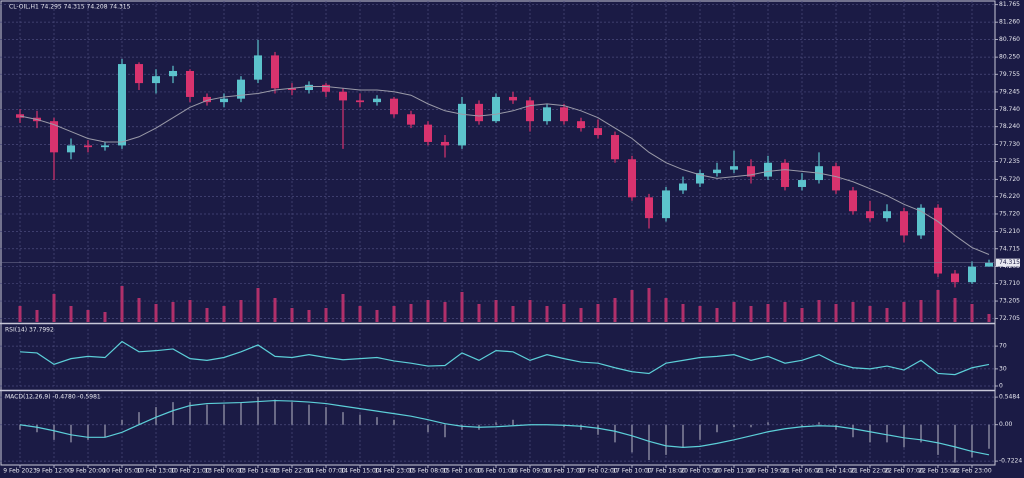  I want to click on y-tick-label: 73.710, so click(1009, 283).